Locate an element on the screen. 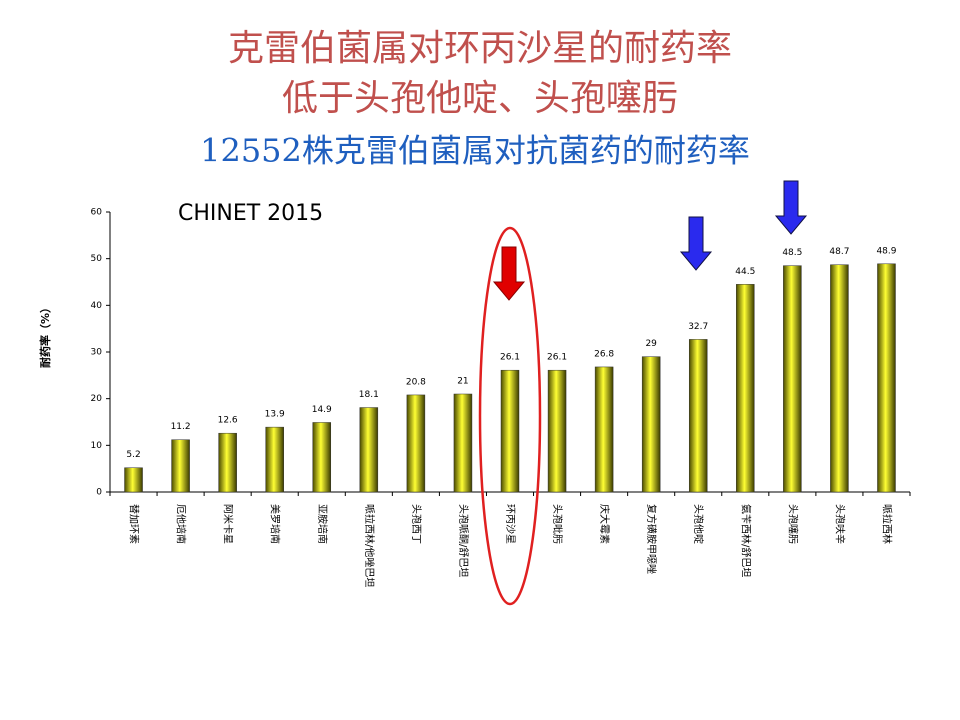  x-tick-label: 哌拉西林/他唑巴坦 is located at coordinates (369, 545).